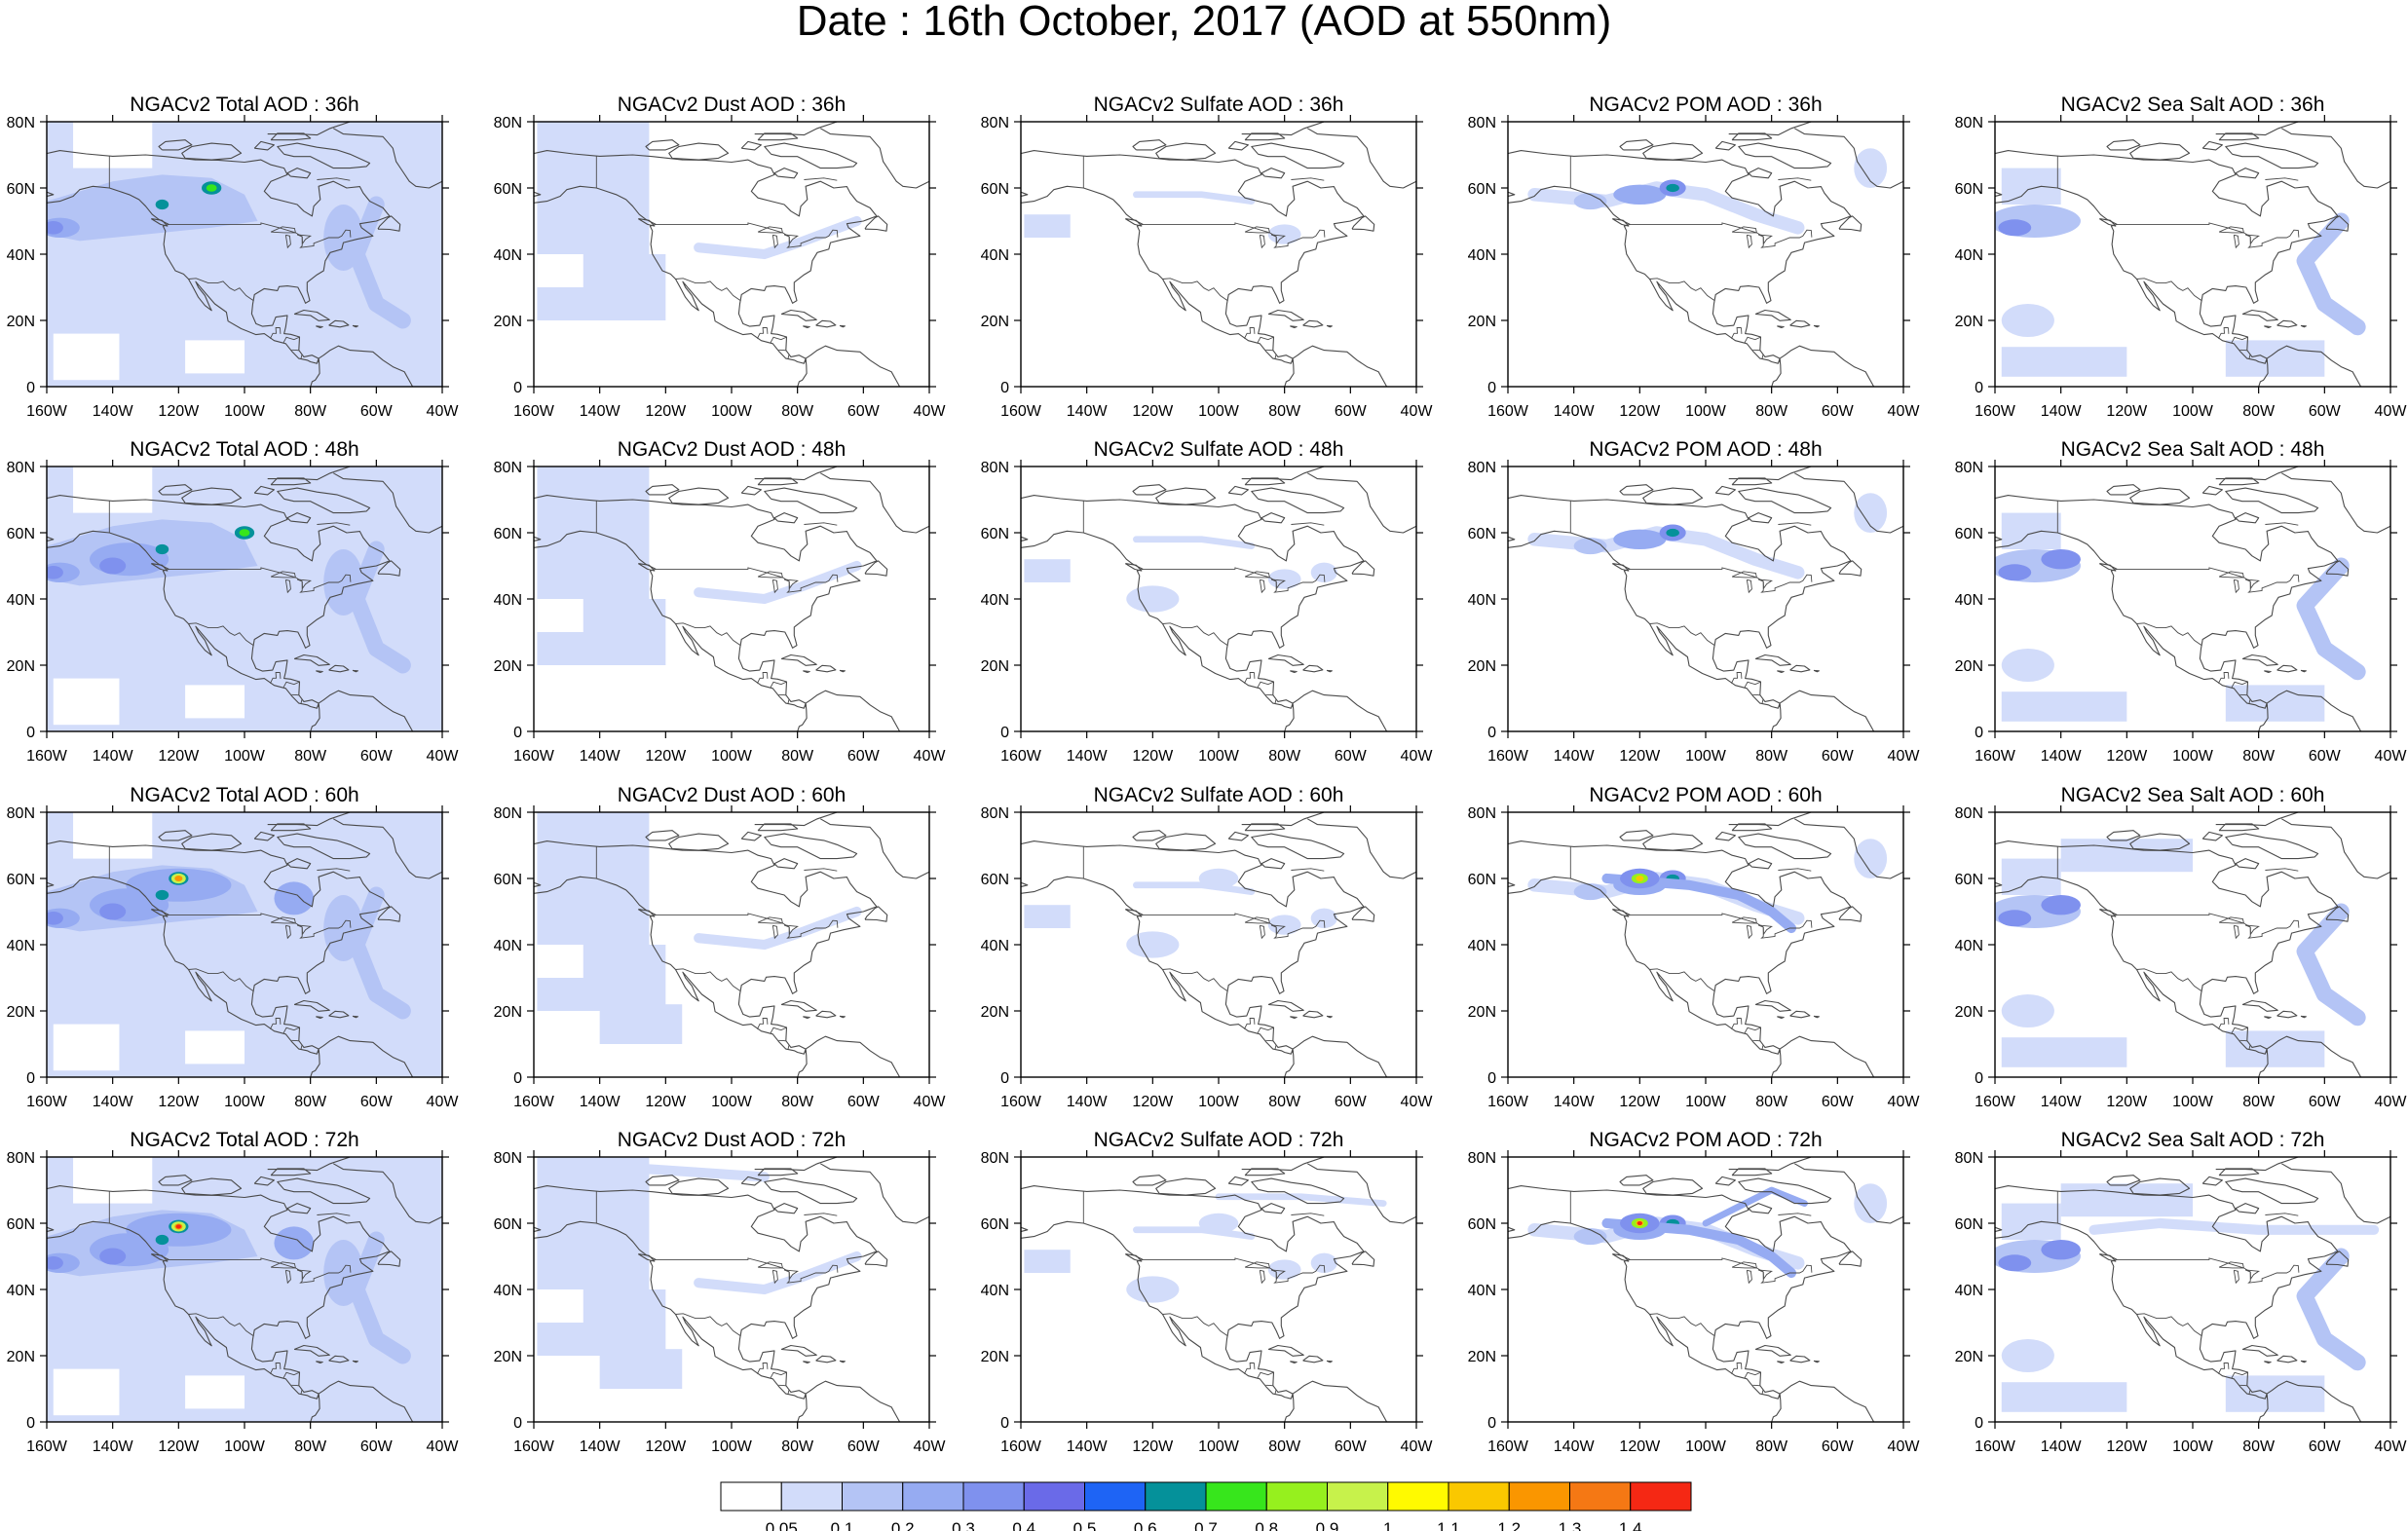 Image resolution: width=2408 pixels, height=1531 pixels. What do you see at coordinates (1705, 795) in the screenshot?
I see `panel-title: NGACv2 POM AOD : 60h` at bounding box center [1705, 795].